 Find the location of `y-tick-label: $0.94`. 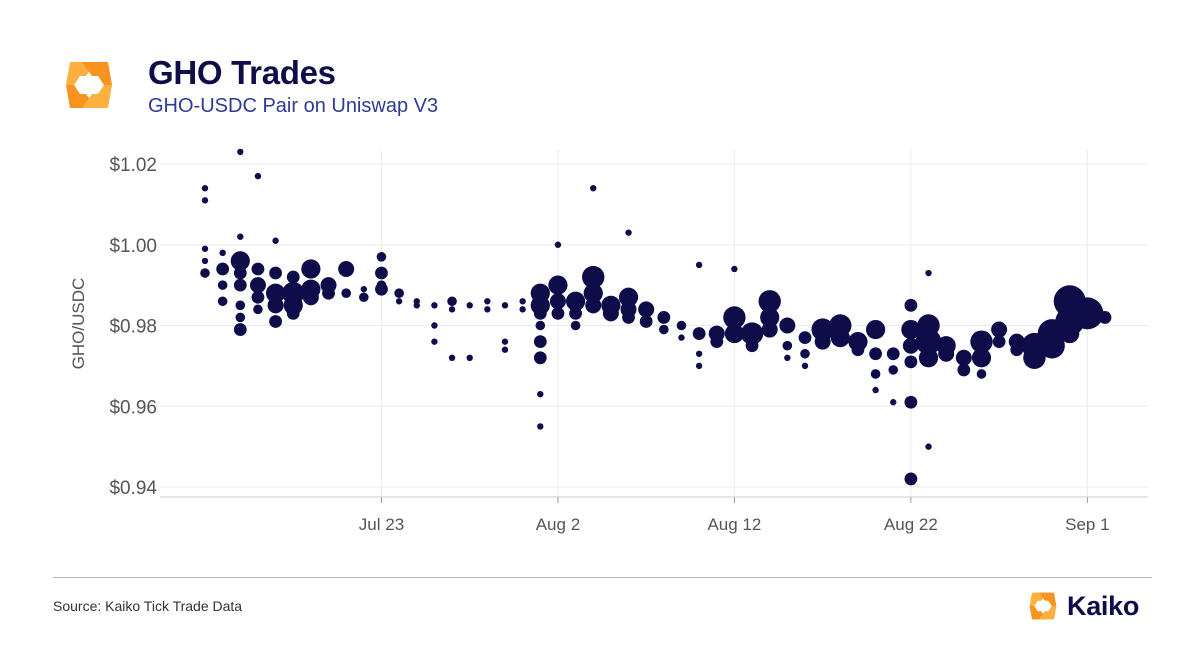

y-tick-label: $0.94 is located at coordinates (133, 488).